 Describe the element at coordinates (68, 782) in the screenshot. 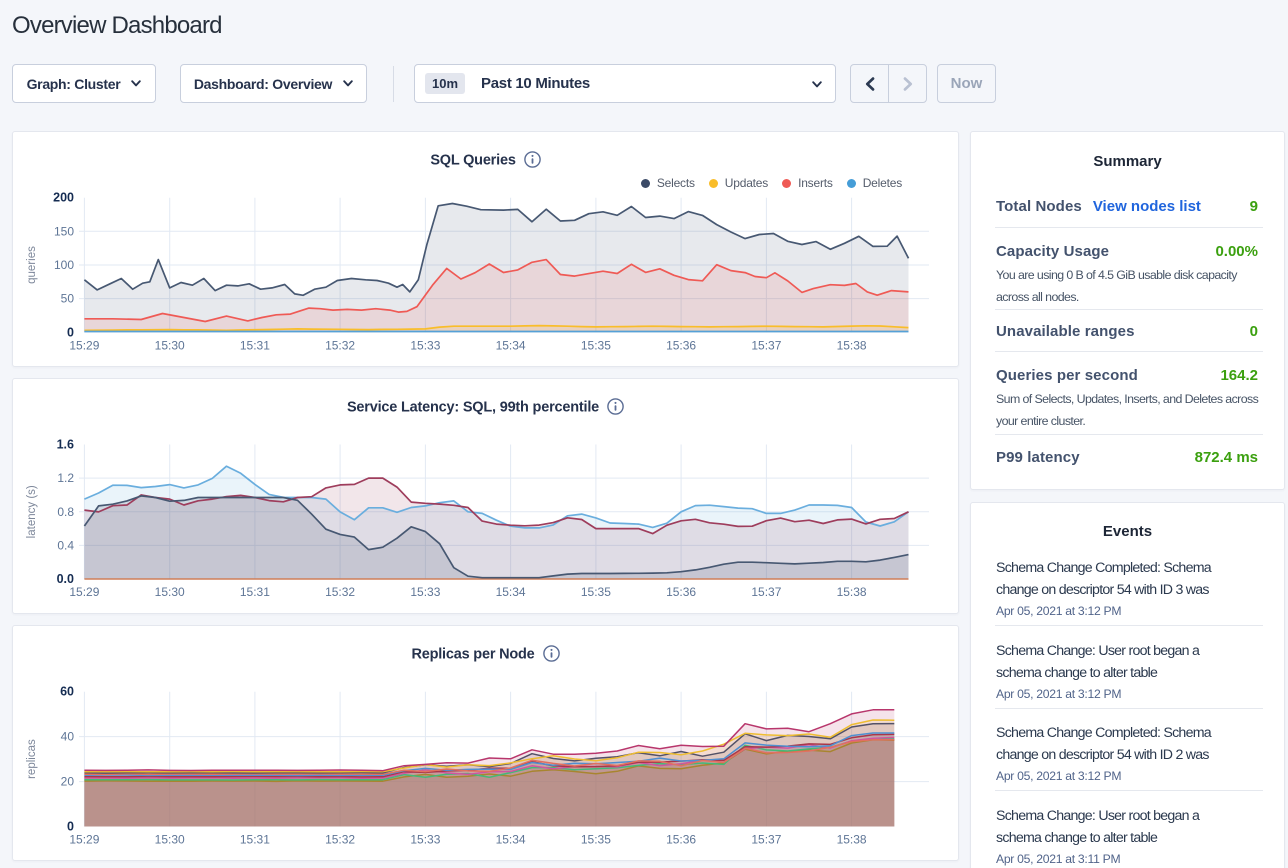

I see `svg-text: 20` at that location.